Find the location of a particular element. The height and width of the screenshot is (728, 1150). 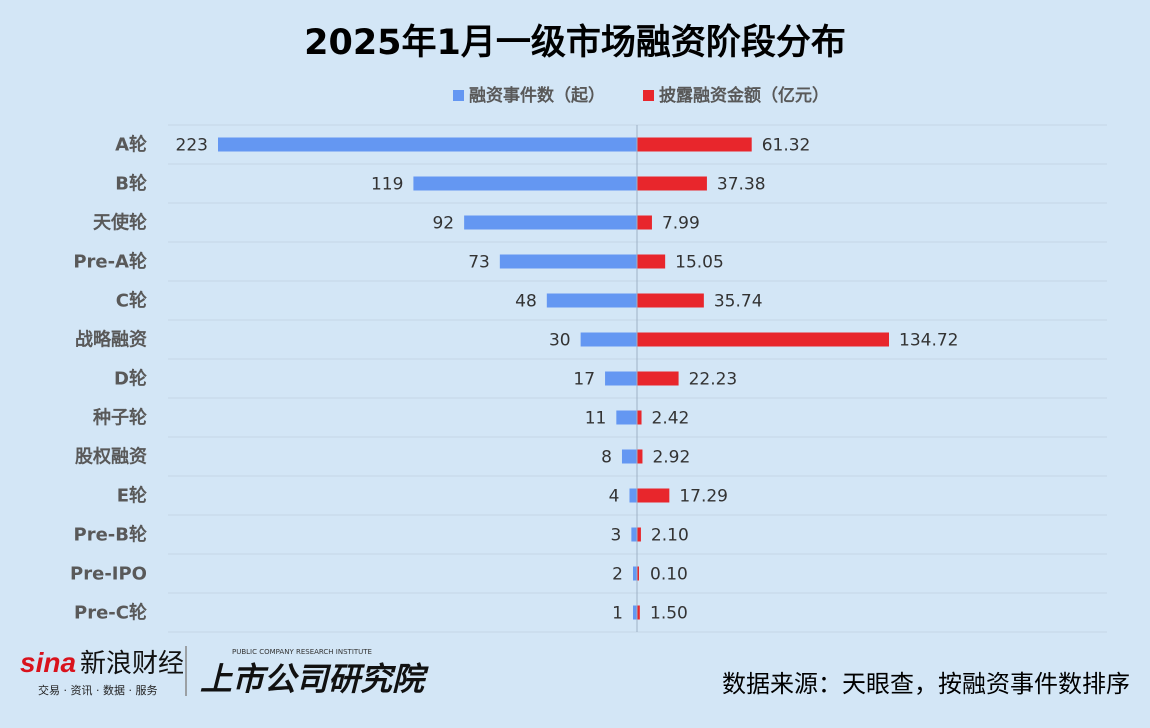

data-label-amount: 0.10 is located at coordinates (669, 575).